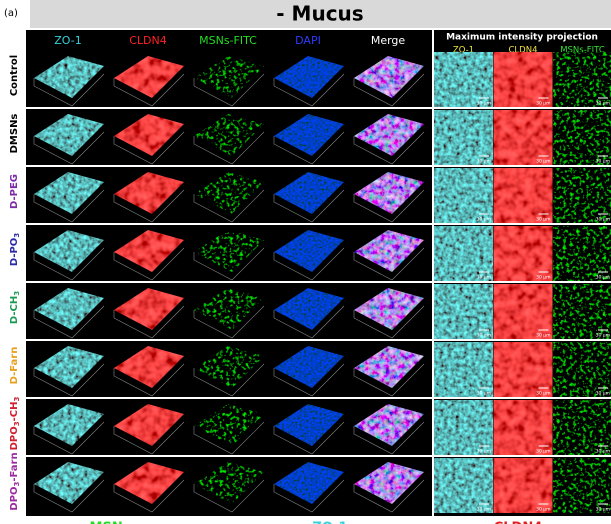 This screenshot has width=611, height=524. I want to click on label-text: D-Farn, so click(14, 366).